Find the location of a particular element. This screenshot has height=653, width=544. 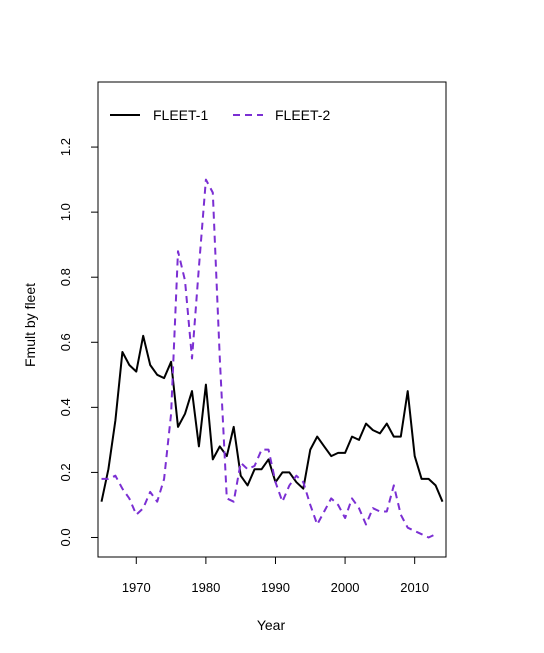

x-tick-label: 1980 is located at coordinates (205, 587).